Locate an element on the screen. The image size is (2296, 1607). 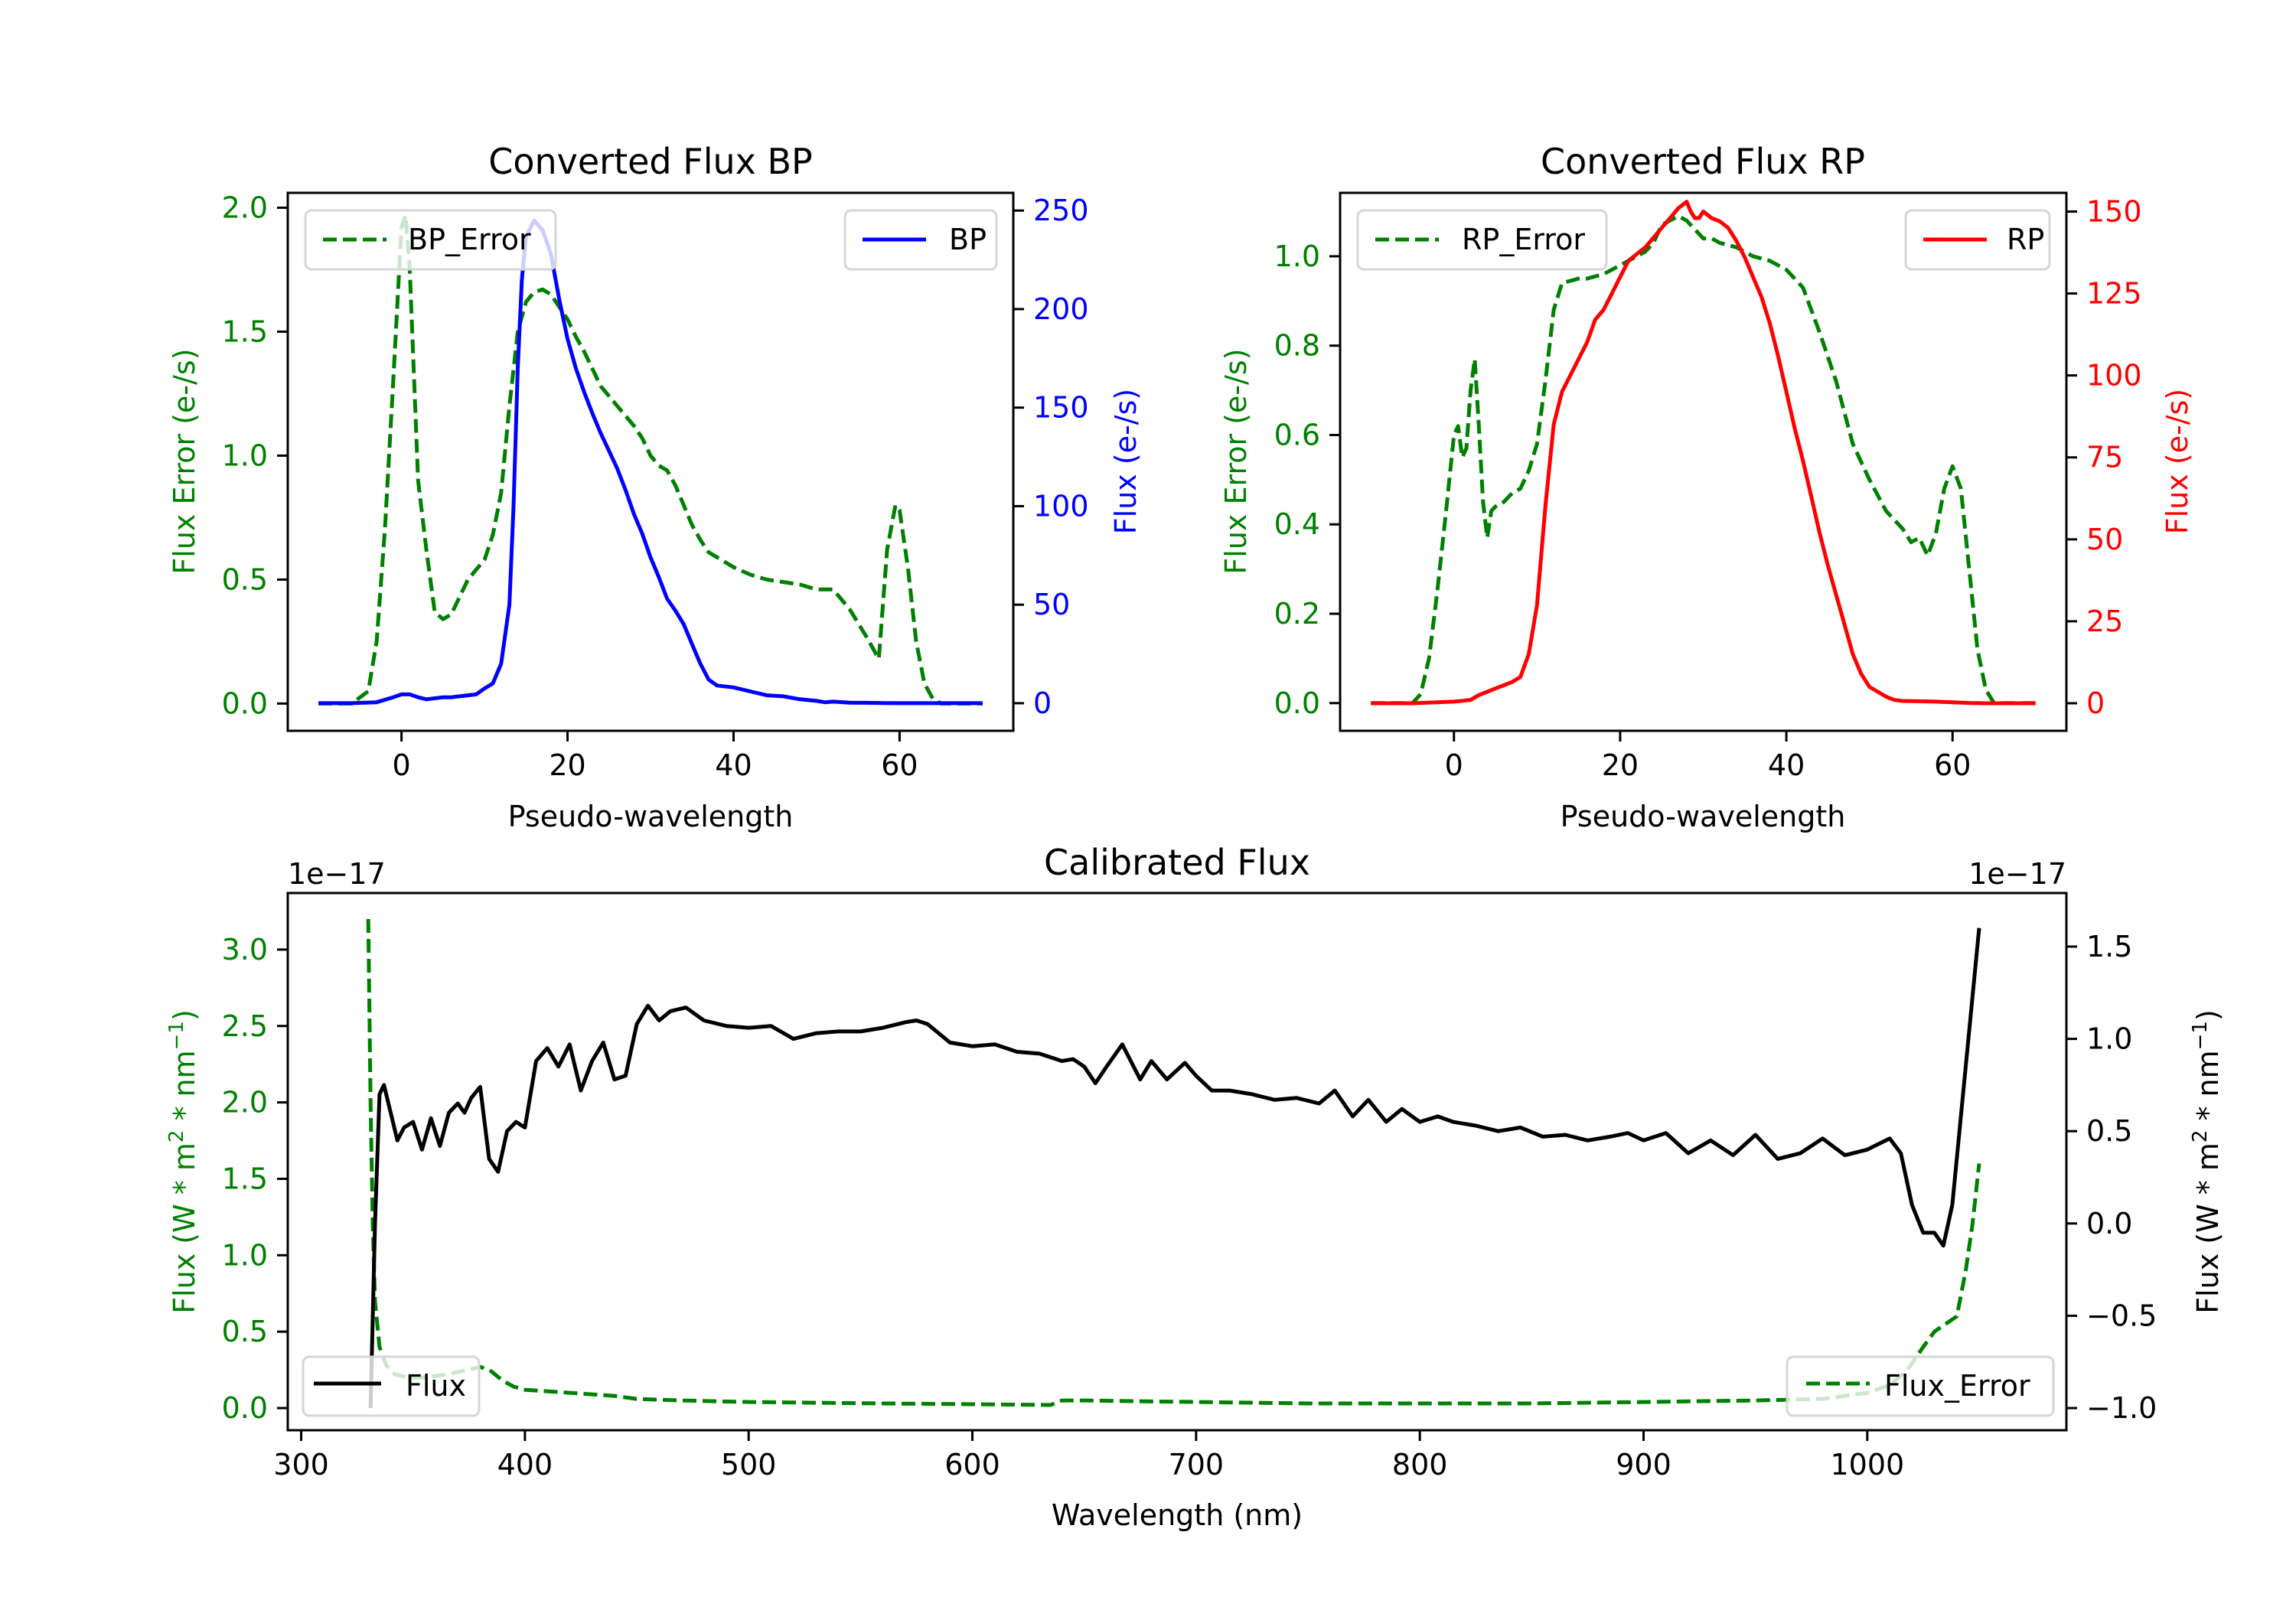
bp-yticks-left: 0.0 0.5 1.0 1.5 2.0 is located at coordinates (255, 455).